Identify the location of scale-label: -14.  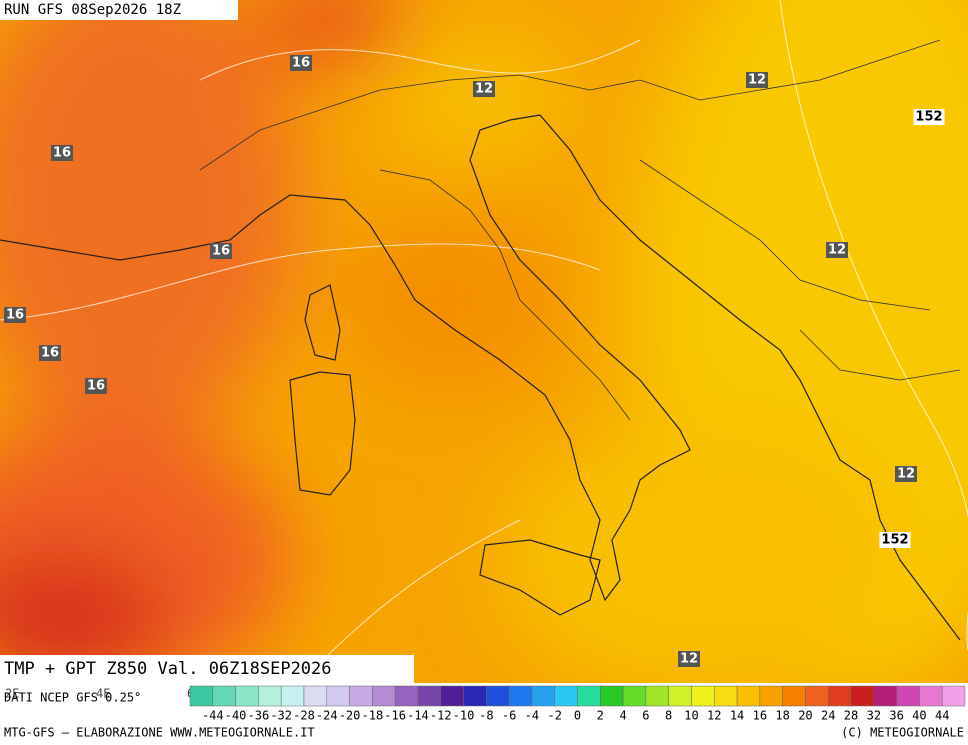
(418, 716).